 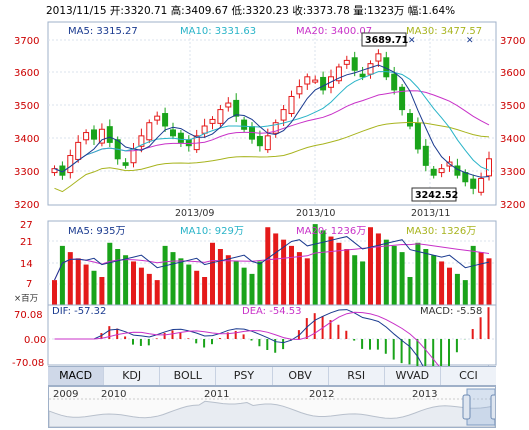 I want to click on vol-axis-unit: ×百万, so click(x=26, y=299).